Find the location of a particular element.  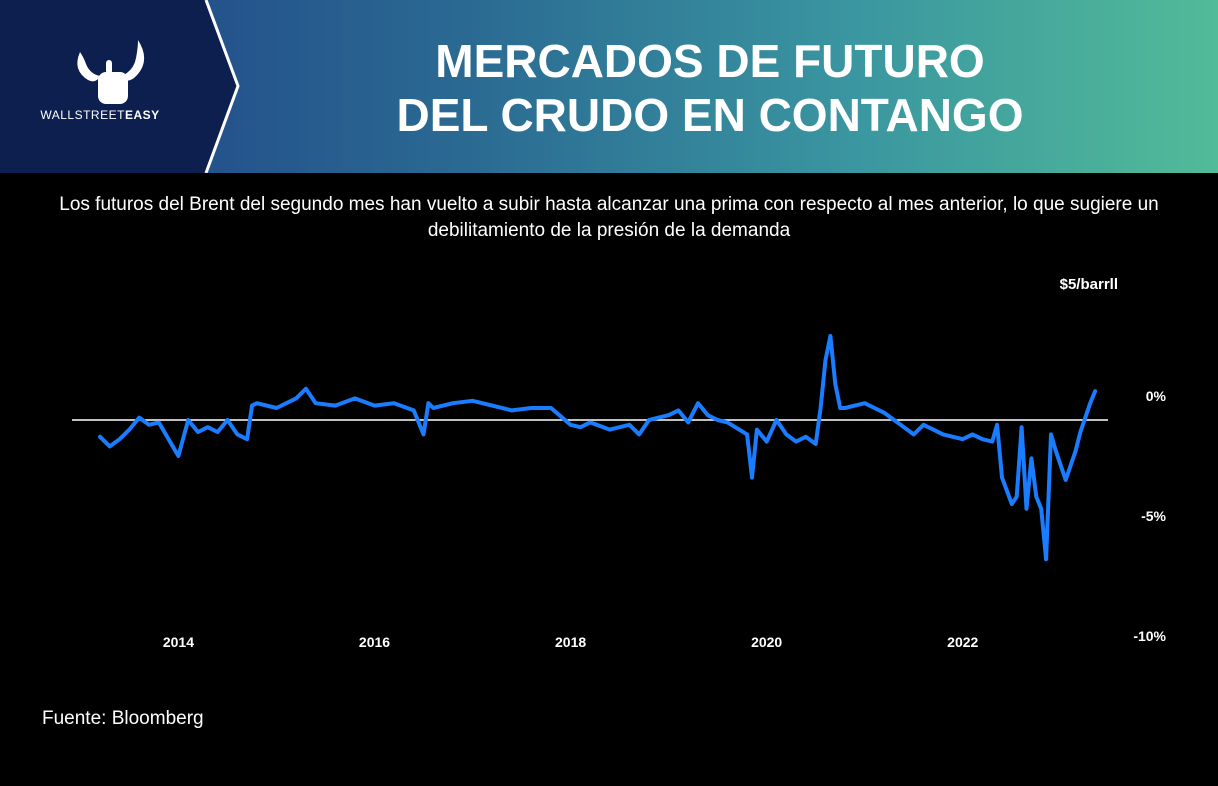

logo-panel: WALLSTREETEASY is located at coordinates (120, 86).